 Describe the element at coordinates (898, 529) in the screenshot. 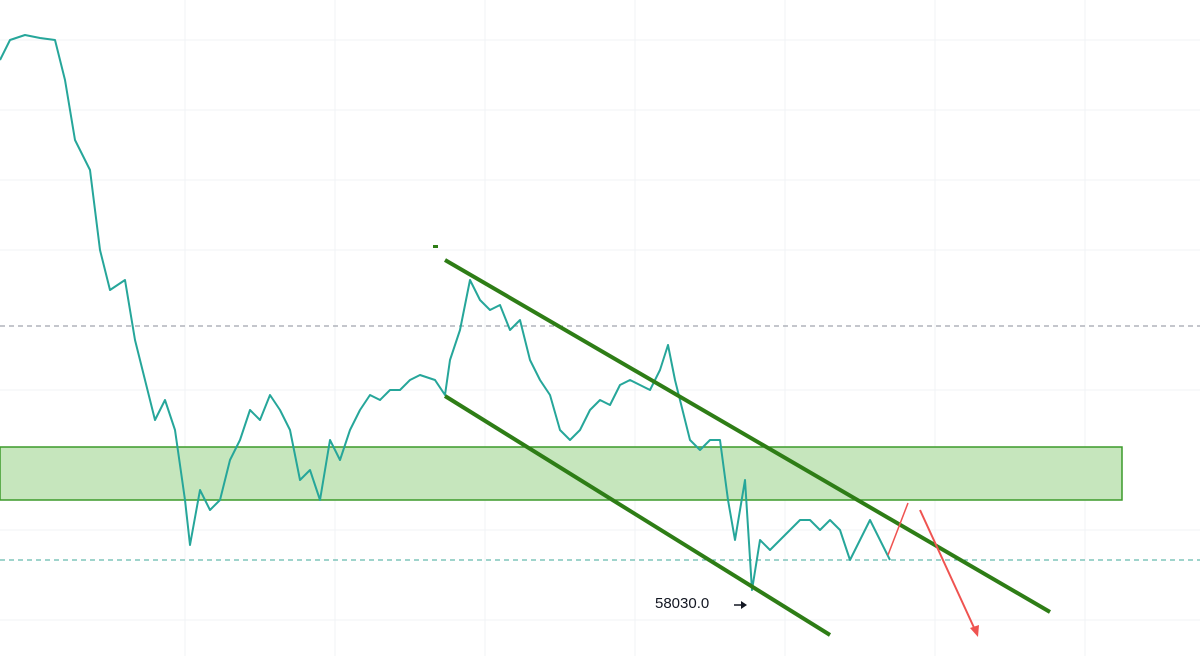

I see `projection-up` at that location.